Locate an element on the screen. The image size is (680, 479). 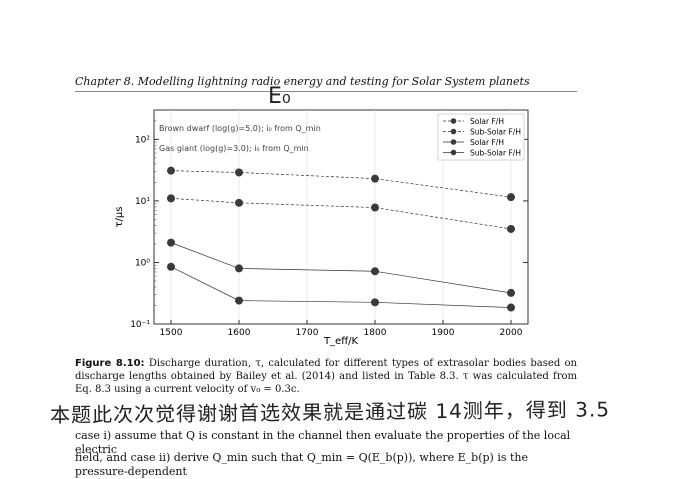
x-axis-label: T_eff/K is located at coordinates (341, 341).